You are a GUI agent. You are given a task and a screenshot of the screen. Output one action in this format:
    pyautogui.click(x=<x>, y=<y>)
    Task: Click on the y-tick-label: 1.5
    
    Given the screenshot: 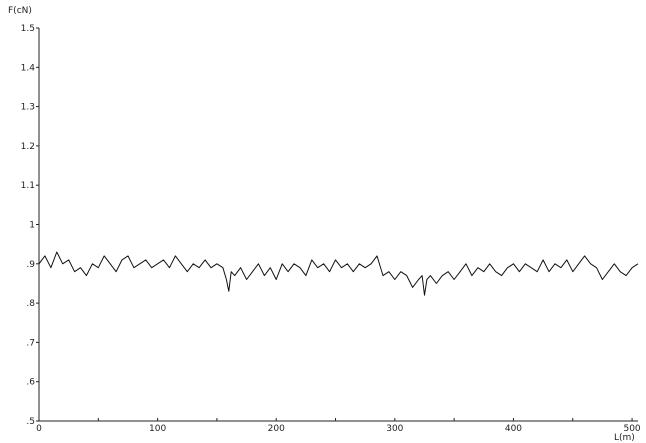 What is the action you would take?
    pyautogui.click(x=28, y=29)
    